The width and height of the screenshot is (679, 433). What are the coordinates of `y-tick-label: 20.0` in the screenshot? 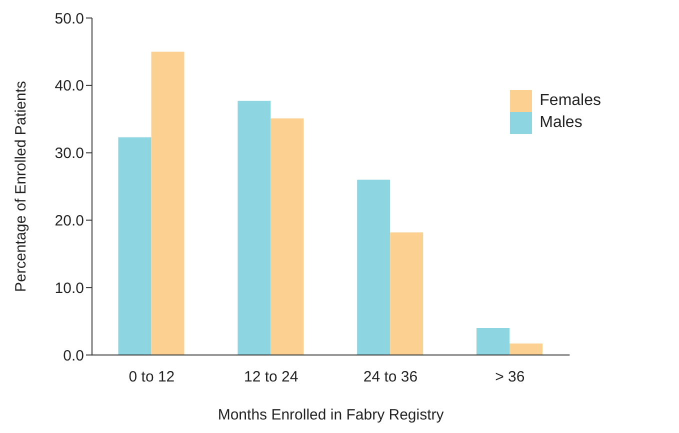 It's located at (69, 221).